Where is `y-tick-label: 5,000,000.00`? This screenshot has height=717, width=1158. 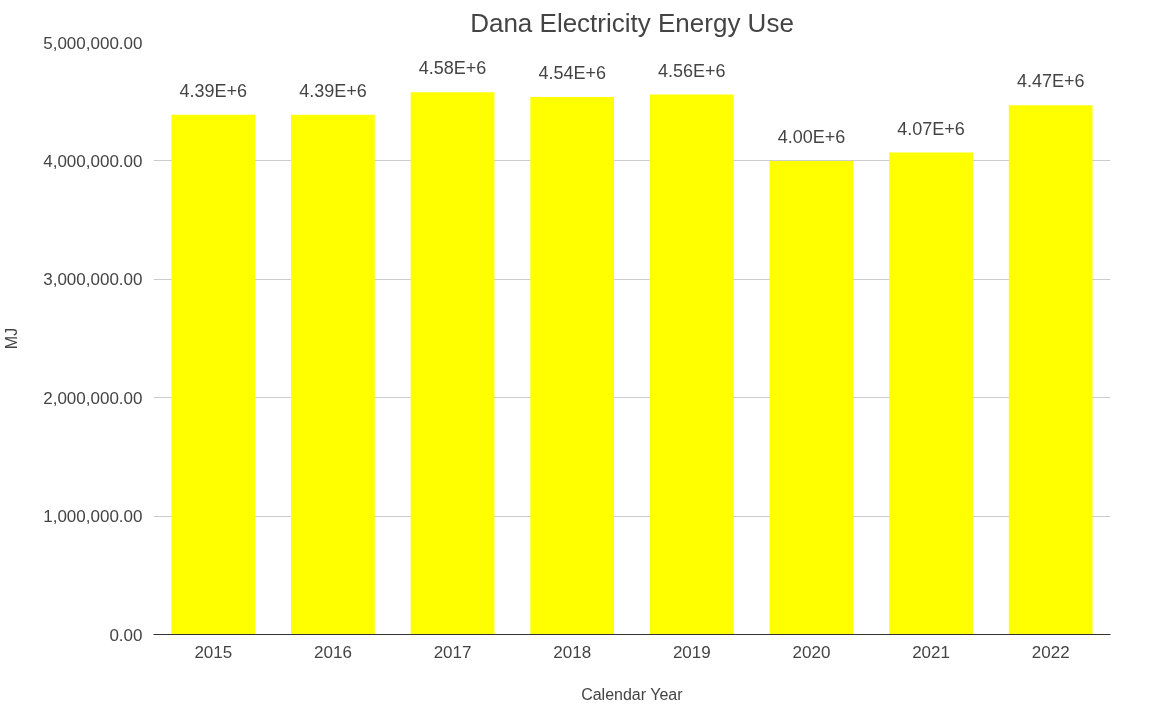
y-tick-label: 5,000,000.00 is located at coordinates (93, 43).